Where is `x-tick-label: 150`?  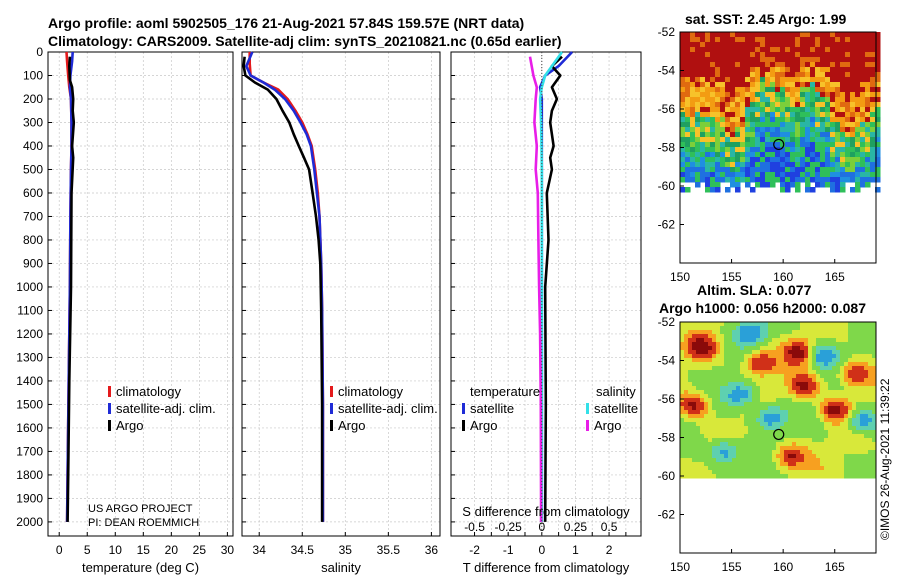 x-tick-label: 150 is located at coordinates (680, 567).